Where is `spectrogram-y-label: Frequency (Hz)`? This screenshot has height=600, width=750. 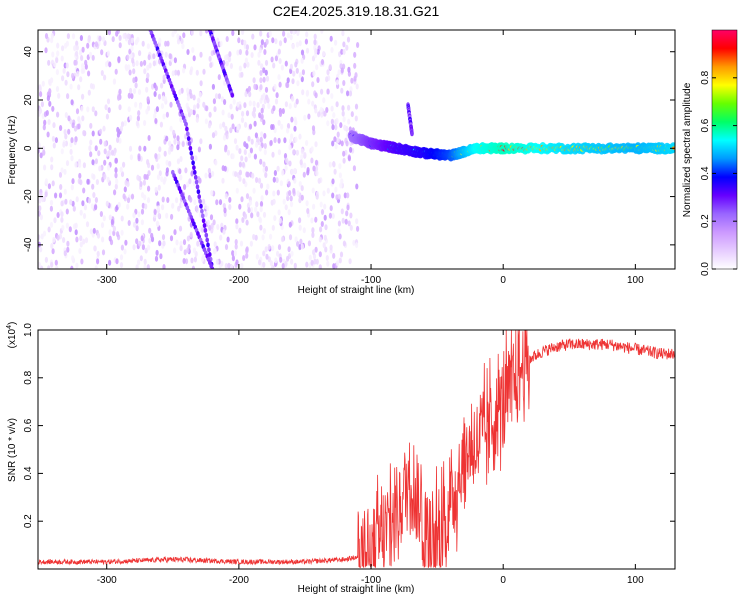 spectrogram-y-label: Frequency (Hz) is located at coordinates (12, 150).